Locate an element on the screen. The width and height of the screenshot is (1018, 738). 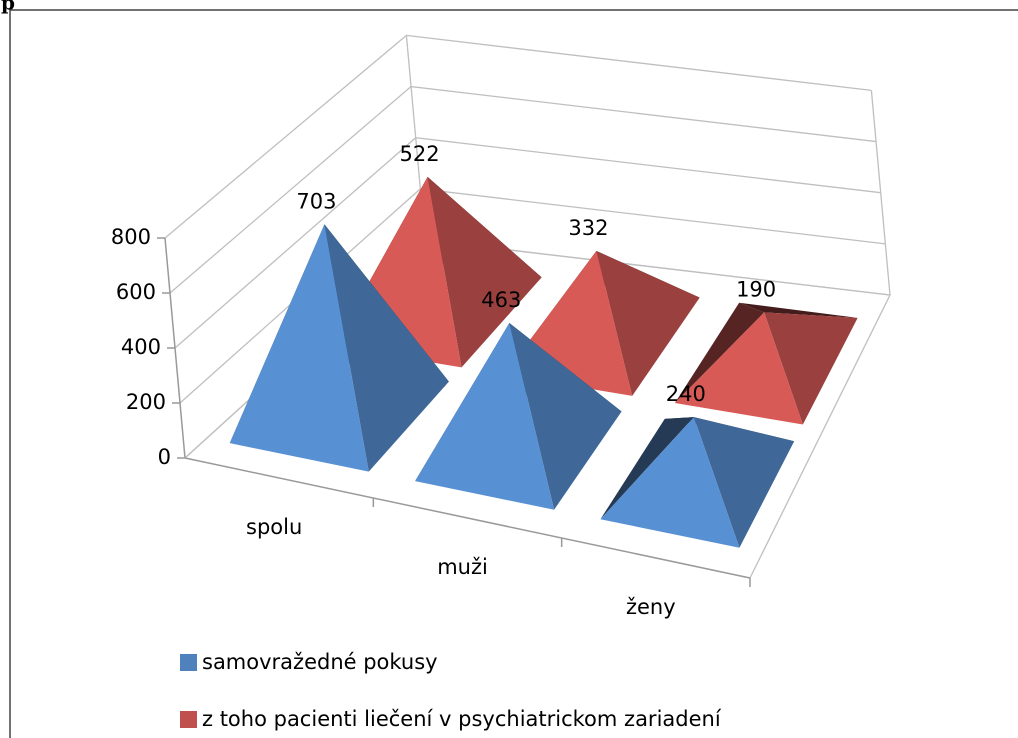
y-tick-label: 200 is located at coordinates (146, 402).